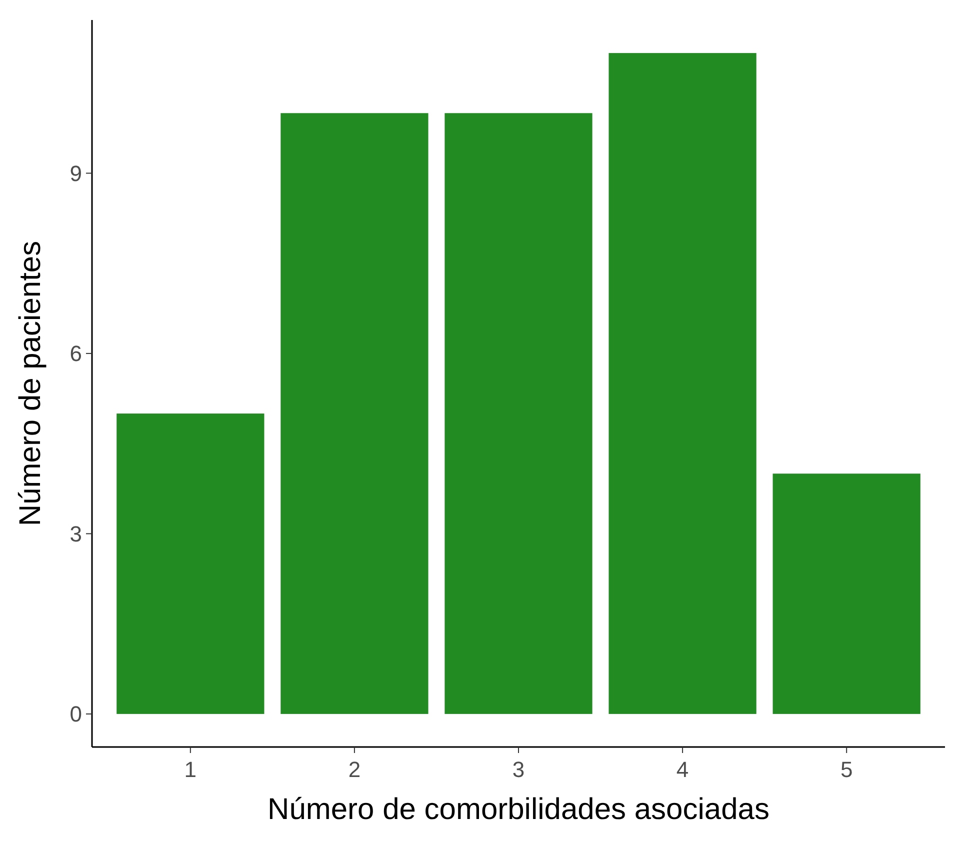 This screenshot has height=845, width=965. What do you see at coordinates (190, 769) in the screenshot?
I see `x-tick-label: 1` at bounding box center [190, 769].